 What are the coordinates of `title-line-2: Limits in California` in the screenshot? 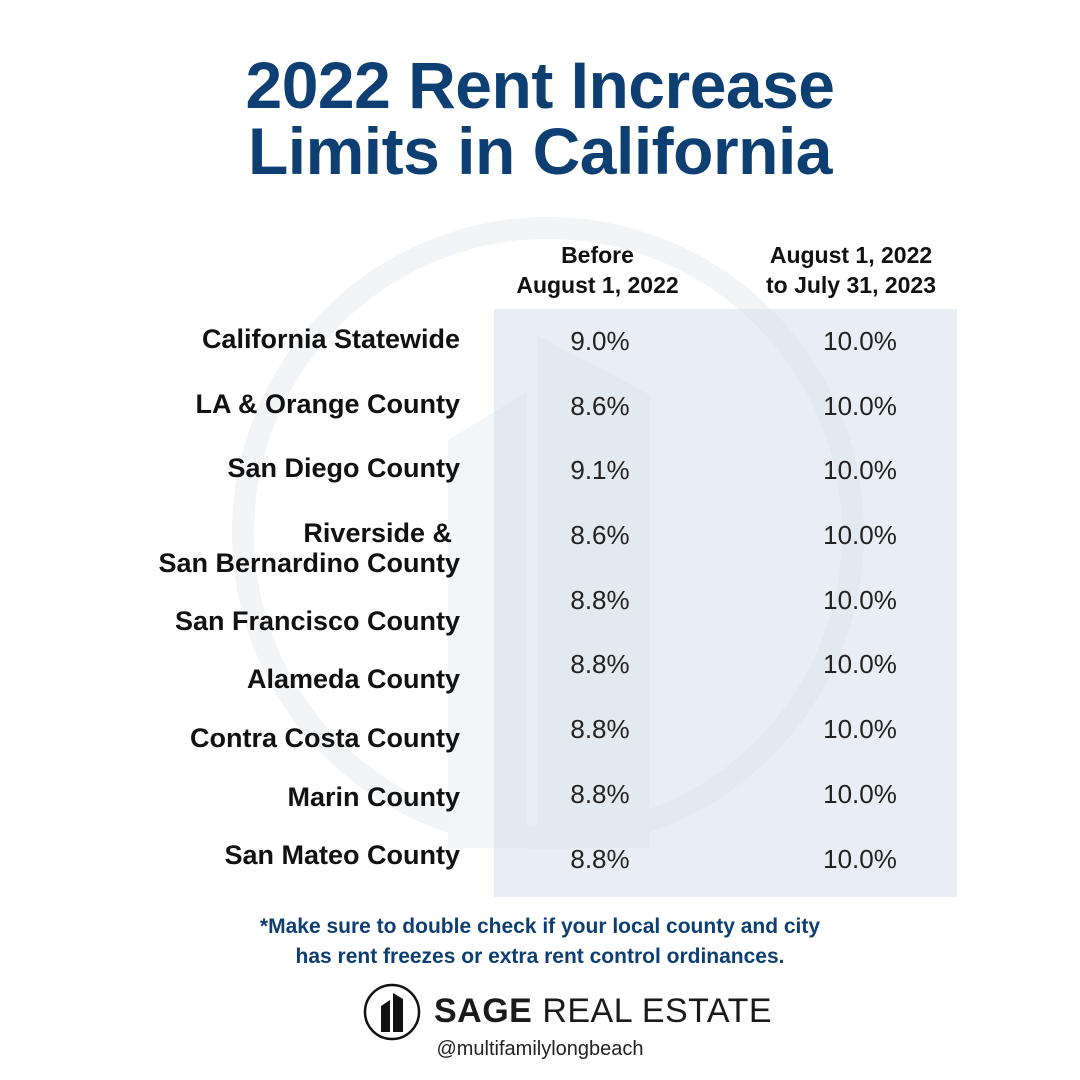 It's located at (540, 151).